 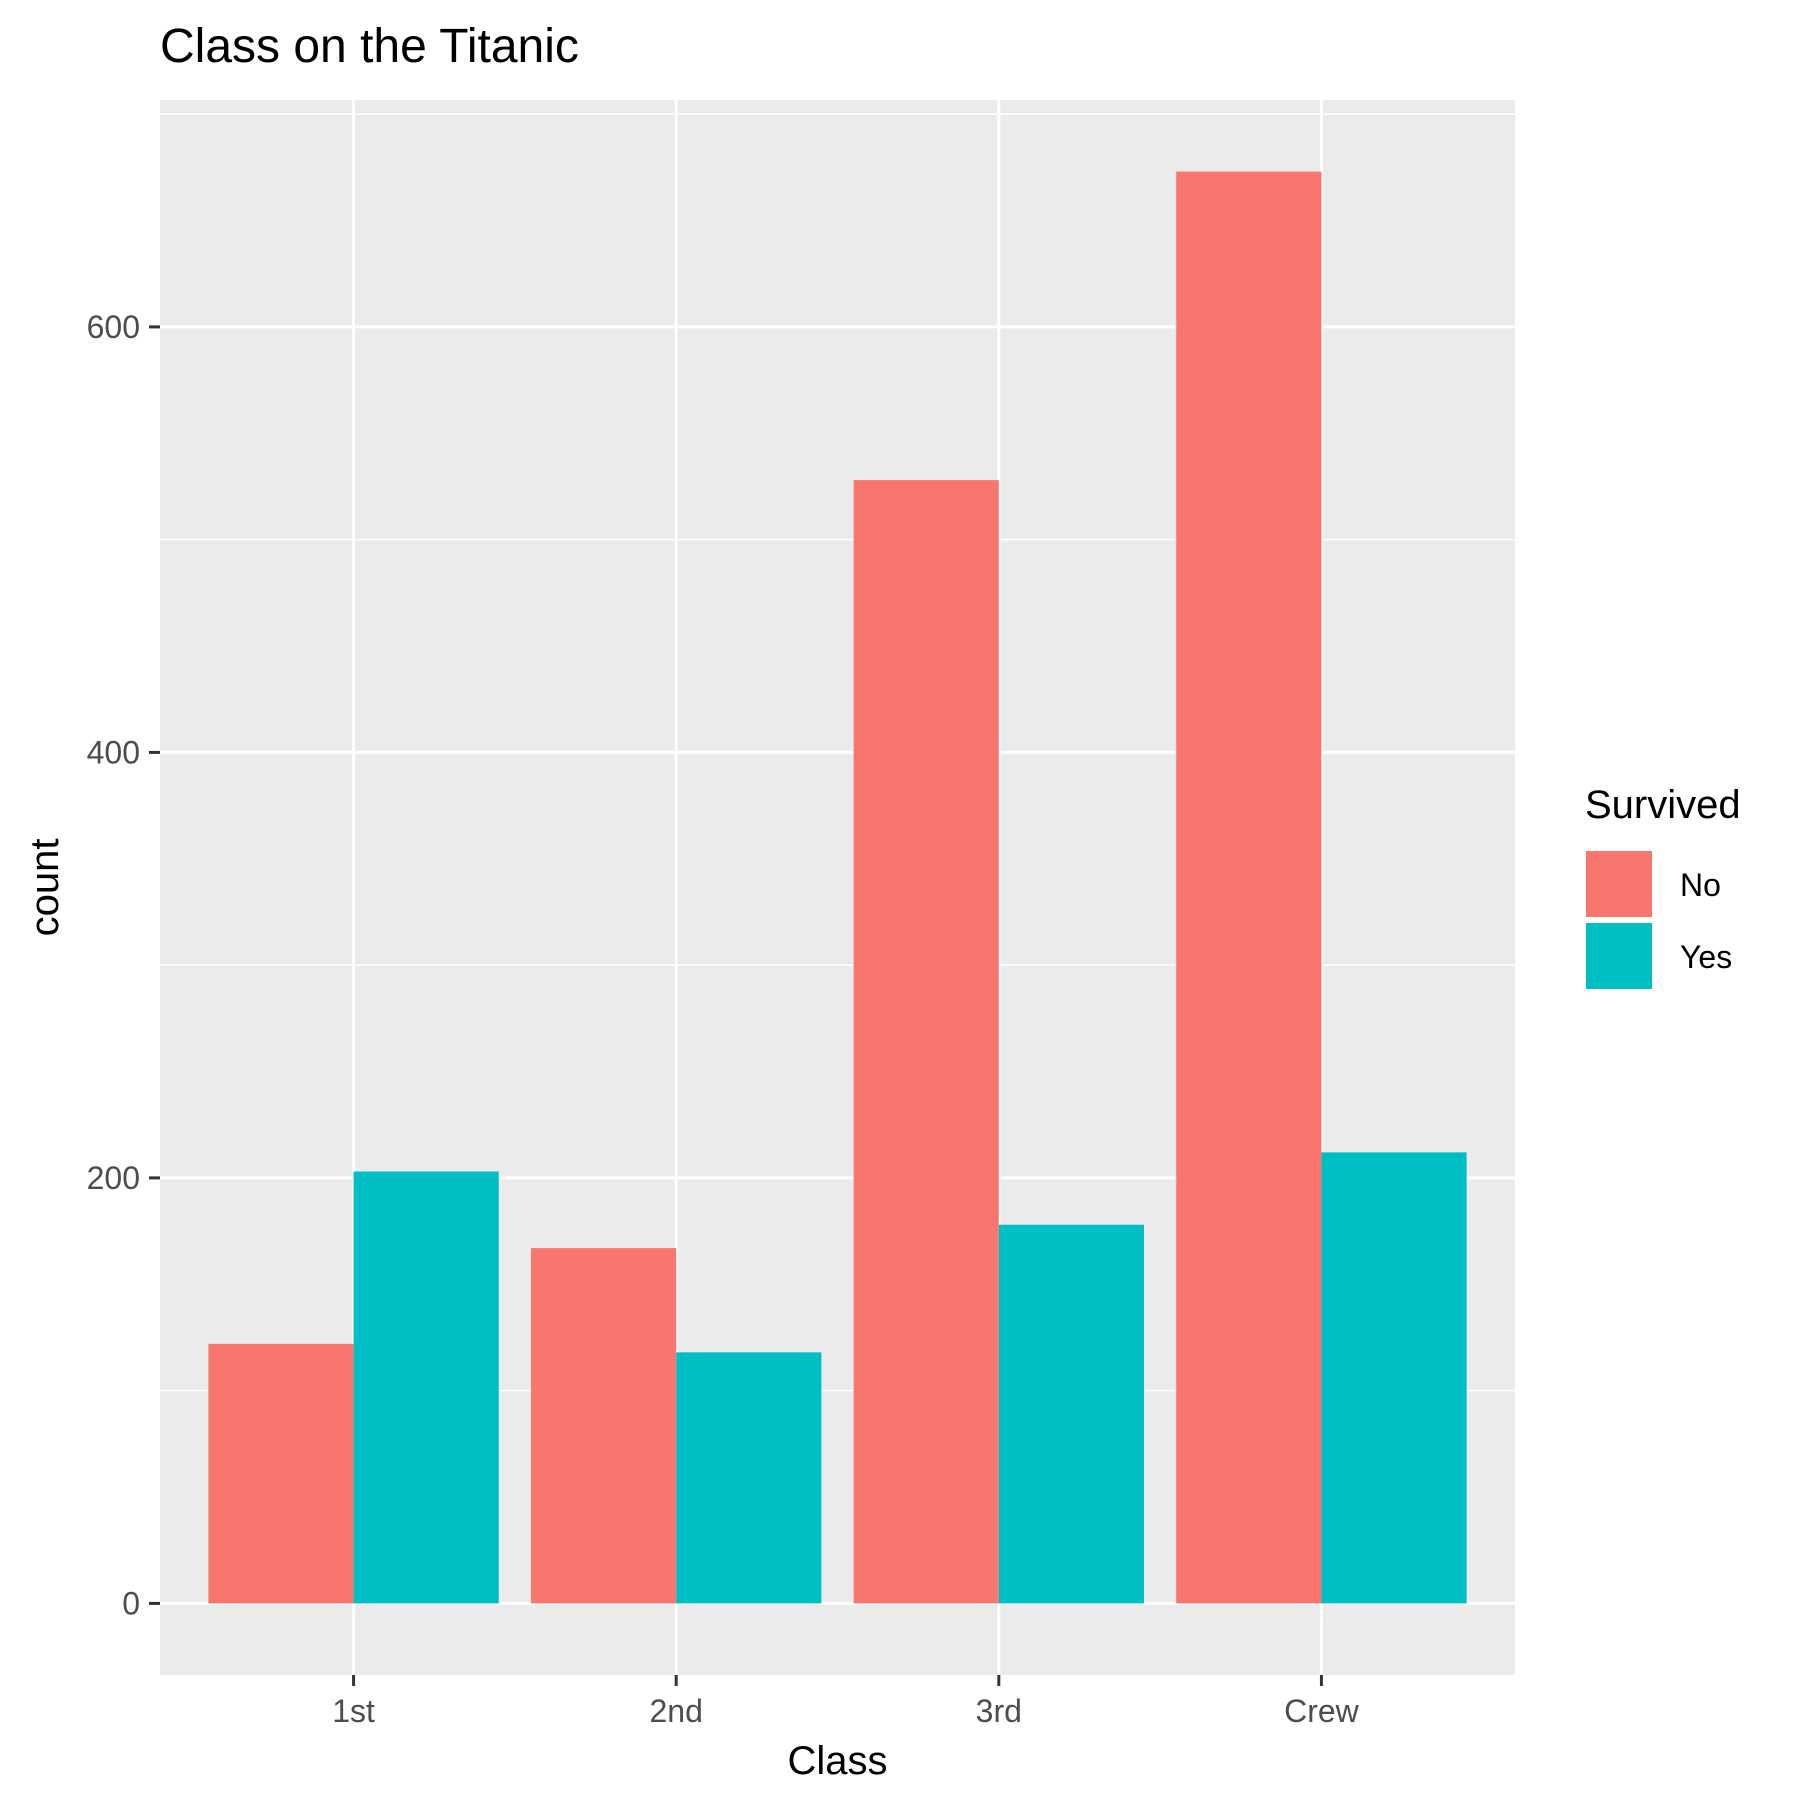 I want to click on y-tick-label: 400, so click(x=113, y=752).